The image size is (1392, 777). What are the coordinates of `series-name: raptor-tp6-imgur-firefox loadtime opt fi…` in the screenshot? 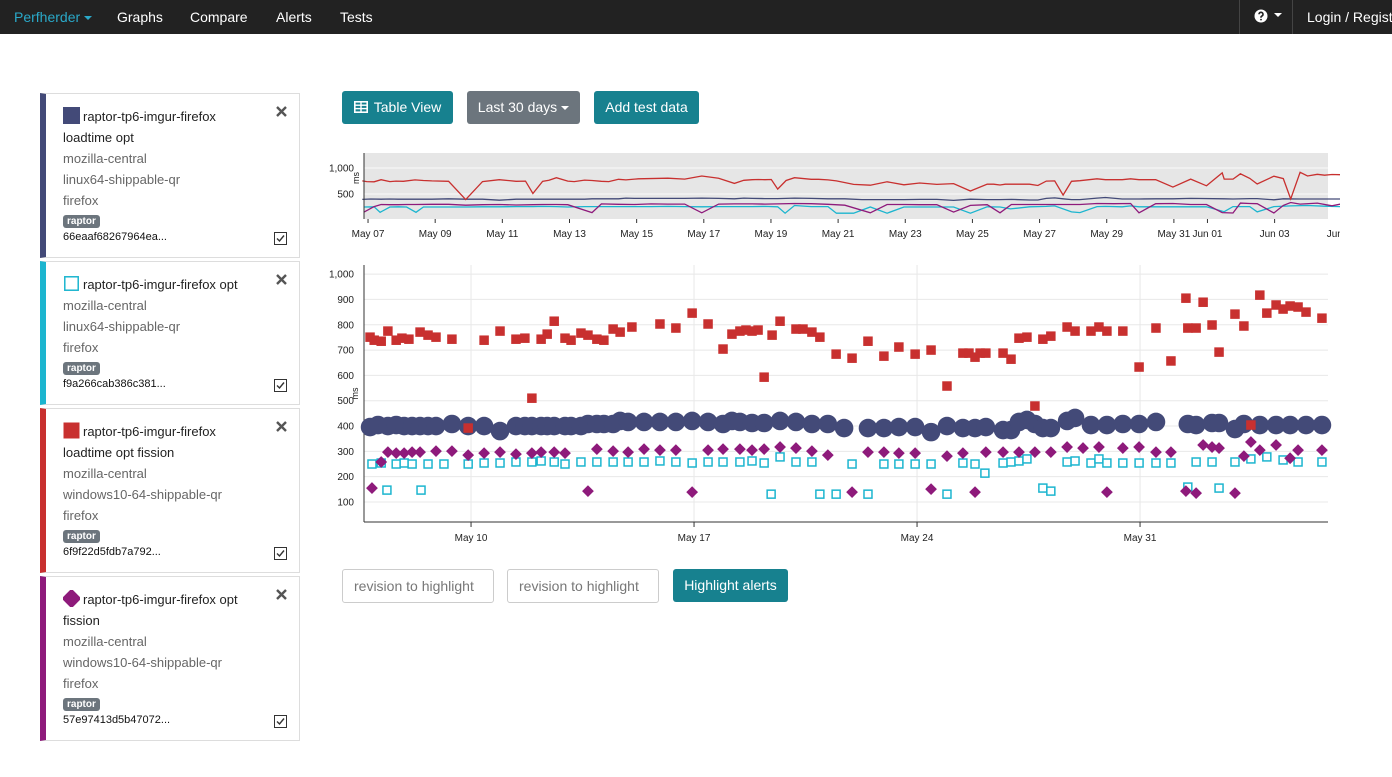 It's located at (139, 442).